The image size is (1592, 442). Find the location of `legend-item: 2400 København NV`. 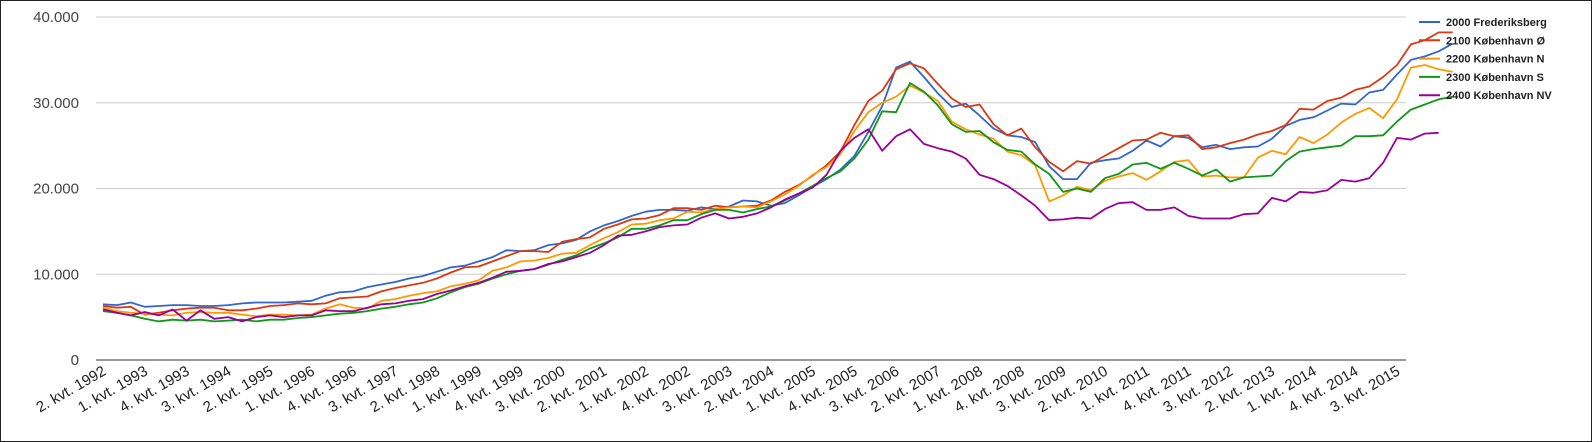

legend-item: 2400 København NV is located at coordinates (1485, 96).